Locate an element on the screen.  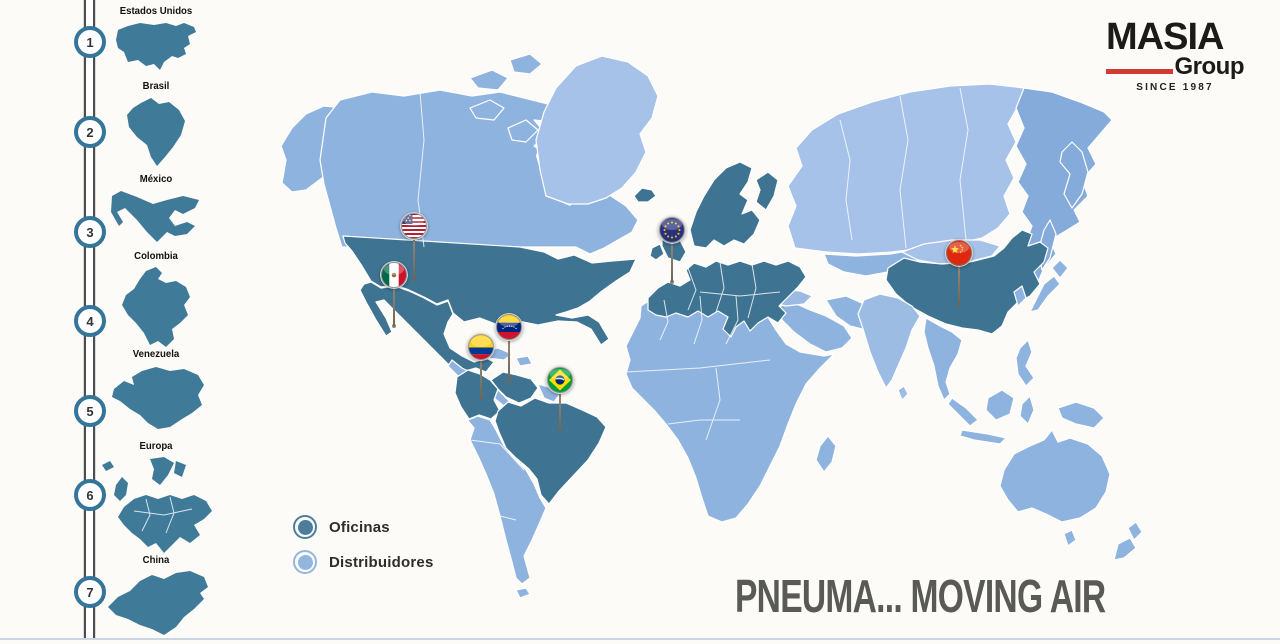
sidebar-step-6: 6 is located at coordinates (90, 495).